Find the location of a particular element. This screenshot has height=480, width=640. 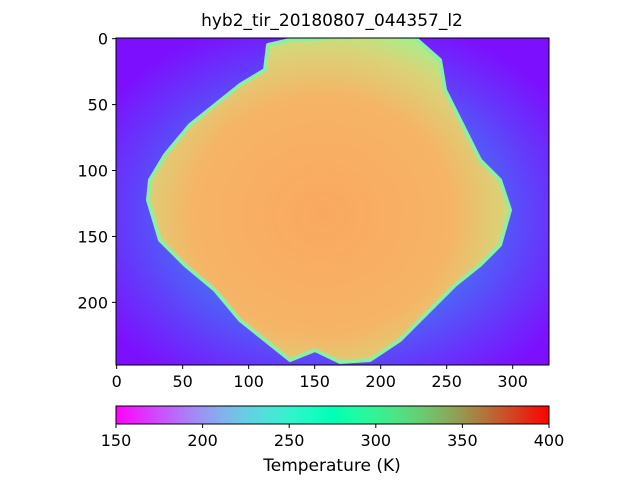

colorbar is located at coordinates (332, 415).